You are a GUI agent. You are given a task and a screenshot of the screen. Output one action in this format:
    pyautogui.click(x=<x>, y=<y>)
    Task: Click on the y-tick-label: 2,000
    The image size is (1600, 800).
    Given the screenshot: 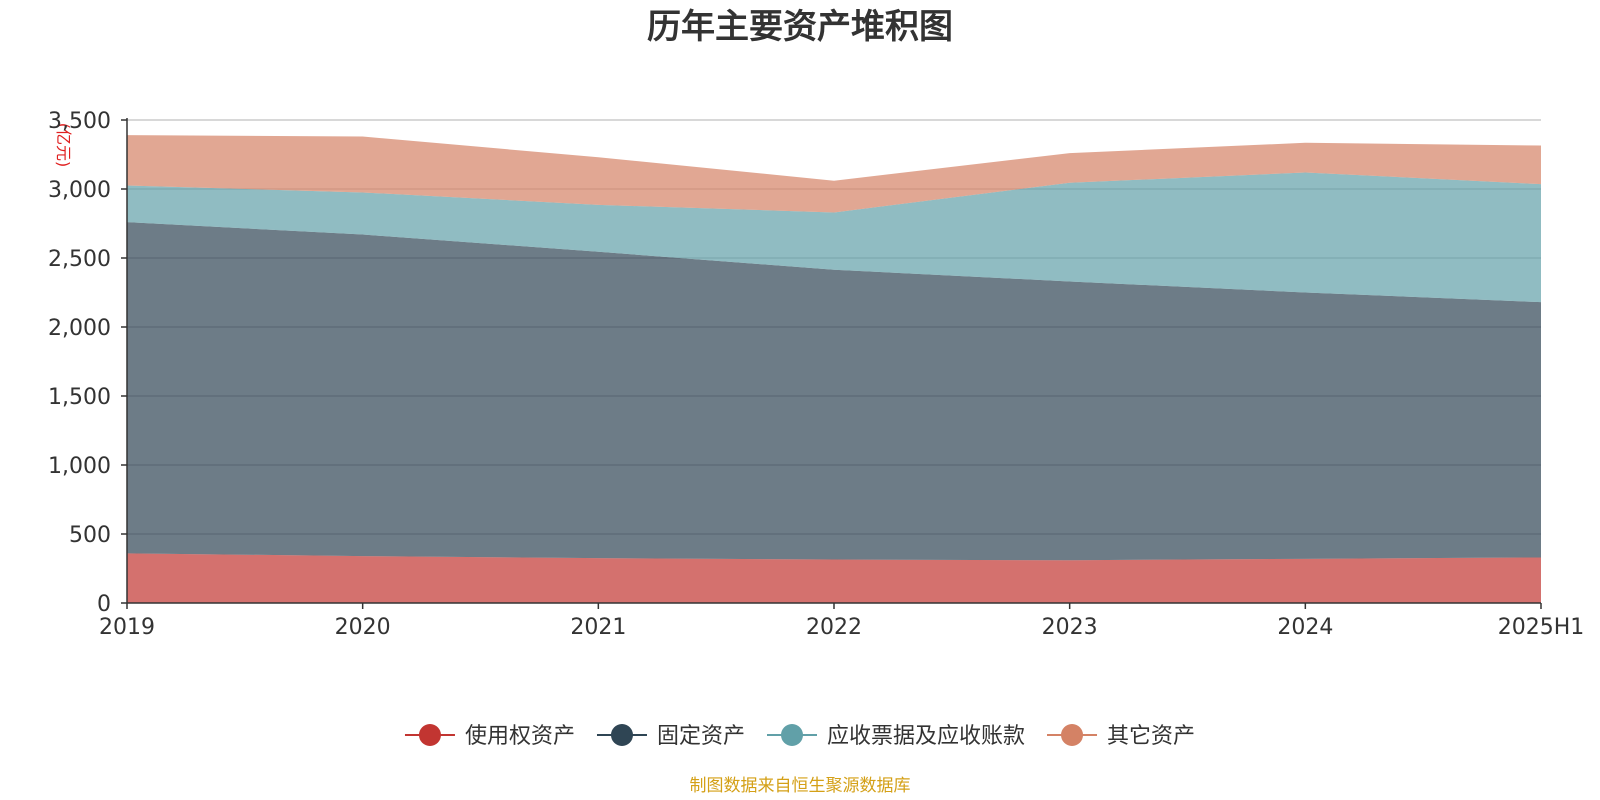 What is the action you would take?
    pyautogui.click(x=79, y=328)
    